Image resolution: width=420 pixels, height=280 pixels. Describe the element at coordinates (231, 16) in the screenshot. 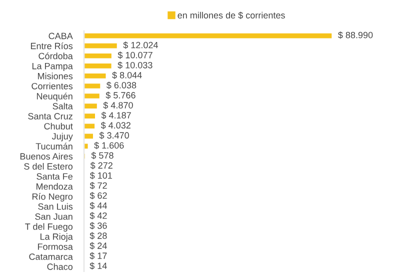

I see `legend-label: en millones de $ corrientes` at that location.